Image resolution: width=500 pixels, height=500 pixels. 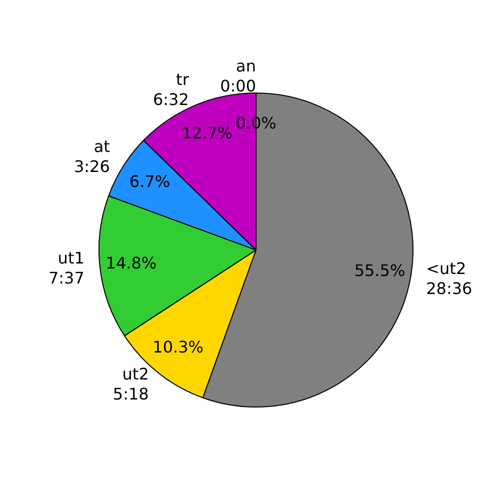 I want to click on slice-label: at 3:26, so click(x=92, y=156).